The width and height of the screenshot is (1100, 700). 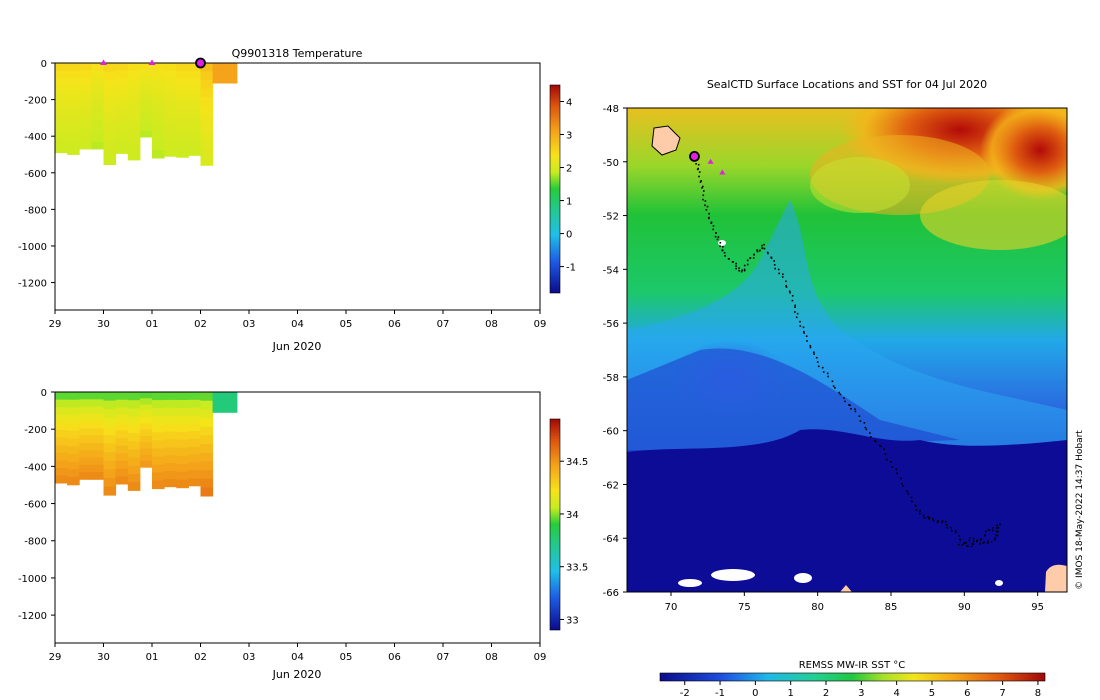 What do you see at coordinates (826, 693) in the screenshot?
I see `sst-tick-label: 2` at bounding box center [826, 693].